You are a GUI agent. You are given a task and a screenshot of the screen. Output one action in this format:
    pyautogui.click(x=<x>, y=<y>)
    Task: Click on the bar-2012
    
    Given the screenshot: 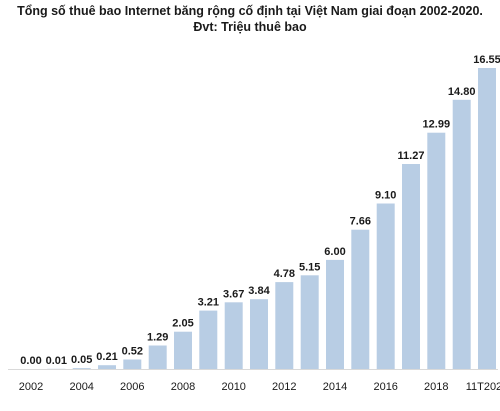 What is the action you would take?
    pyautogui.click(x=284, y=325)
    